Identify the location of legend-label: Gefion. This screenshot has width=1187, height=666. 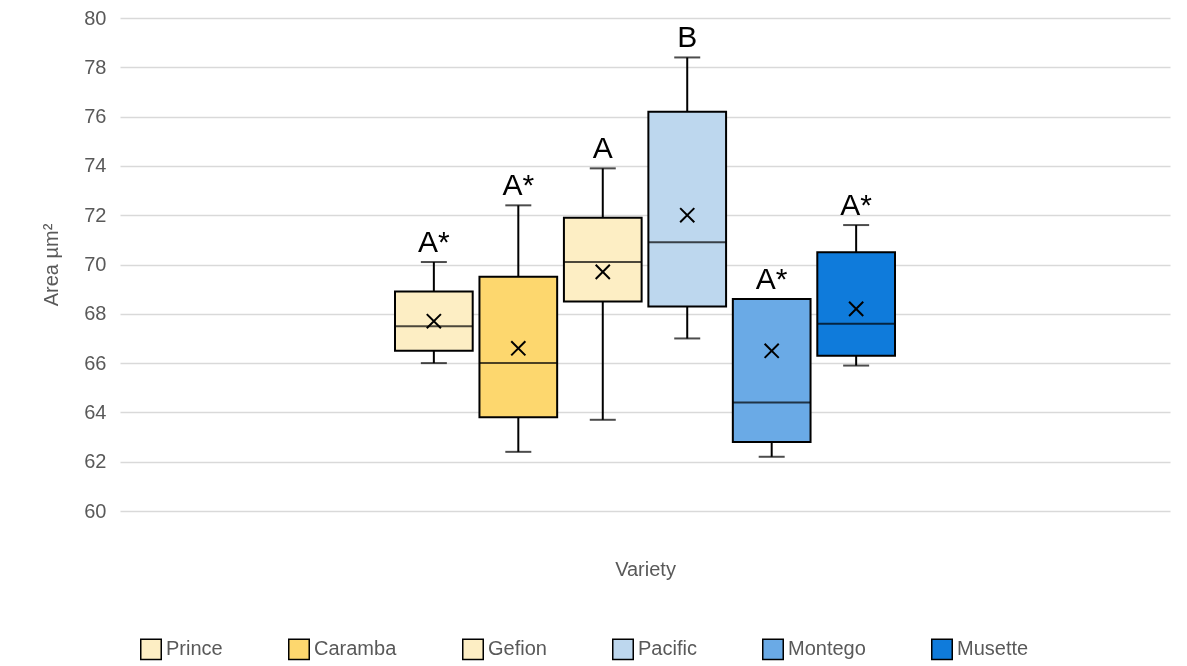
(517, 648).